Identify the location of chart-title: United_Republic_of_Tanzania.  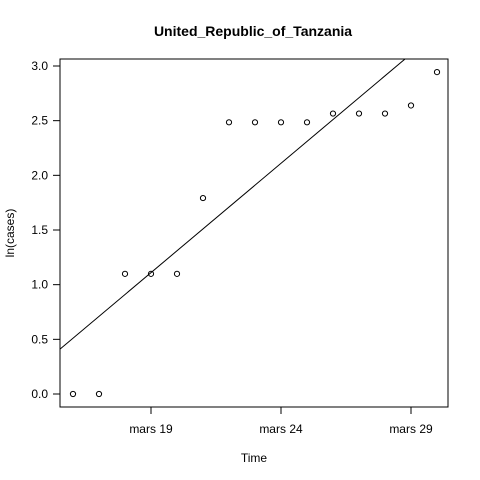
(253, 31).